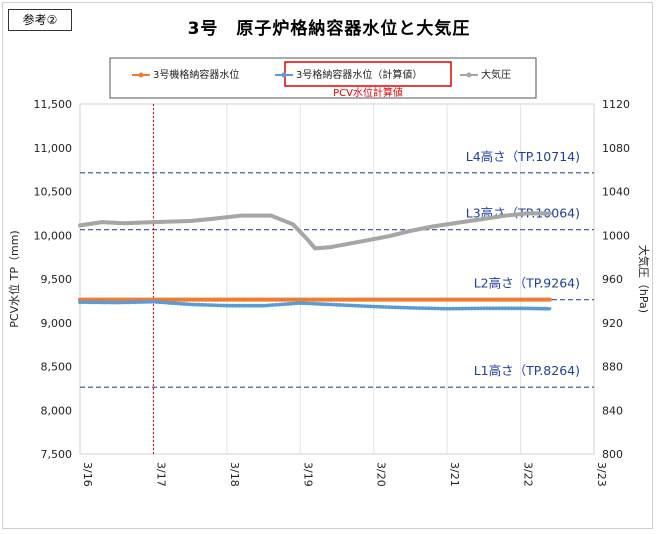 Image resolution: width=658 pixels, height=534 pixels. Describe the element at coordinates (616, 192) in the screenshot. I see `y2-tick-label: 1040` at that location.